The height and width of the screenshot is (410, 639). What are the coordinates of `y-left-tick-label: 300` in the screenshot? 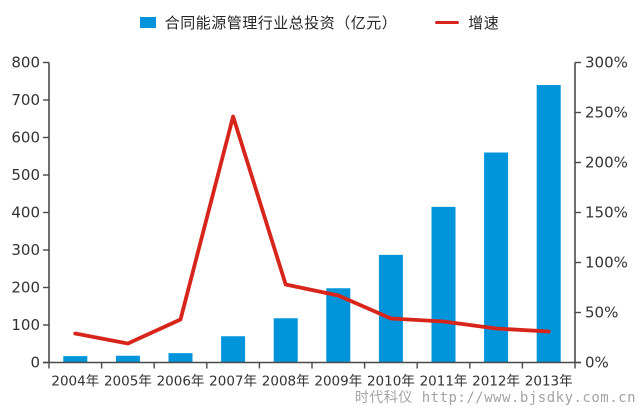 It's located at (25, 250).